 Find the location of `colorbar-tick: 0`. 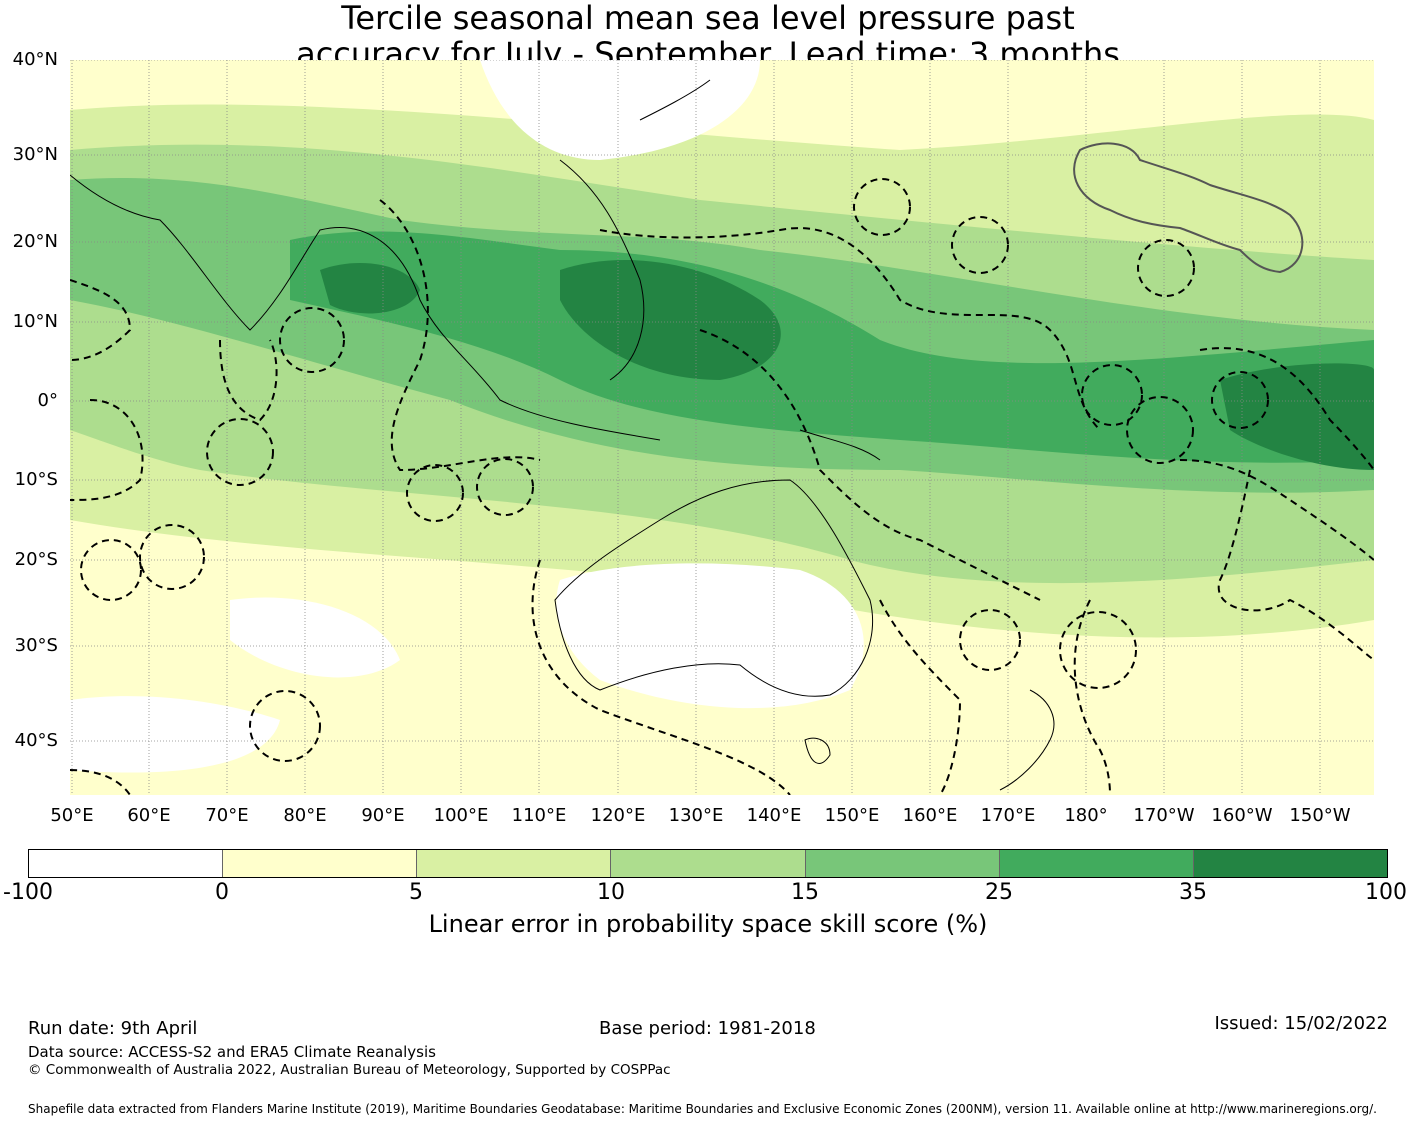

colorbar-tick: 0 is located at coordinates (222, 892).